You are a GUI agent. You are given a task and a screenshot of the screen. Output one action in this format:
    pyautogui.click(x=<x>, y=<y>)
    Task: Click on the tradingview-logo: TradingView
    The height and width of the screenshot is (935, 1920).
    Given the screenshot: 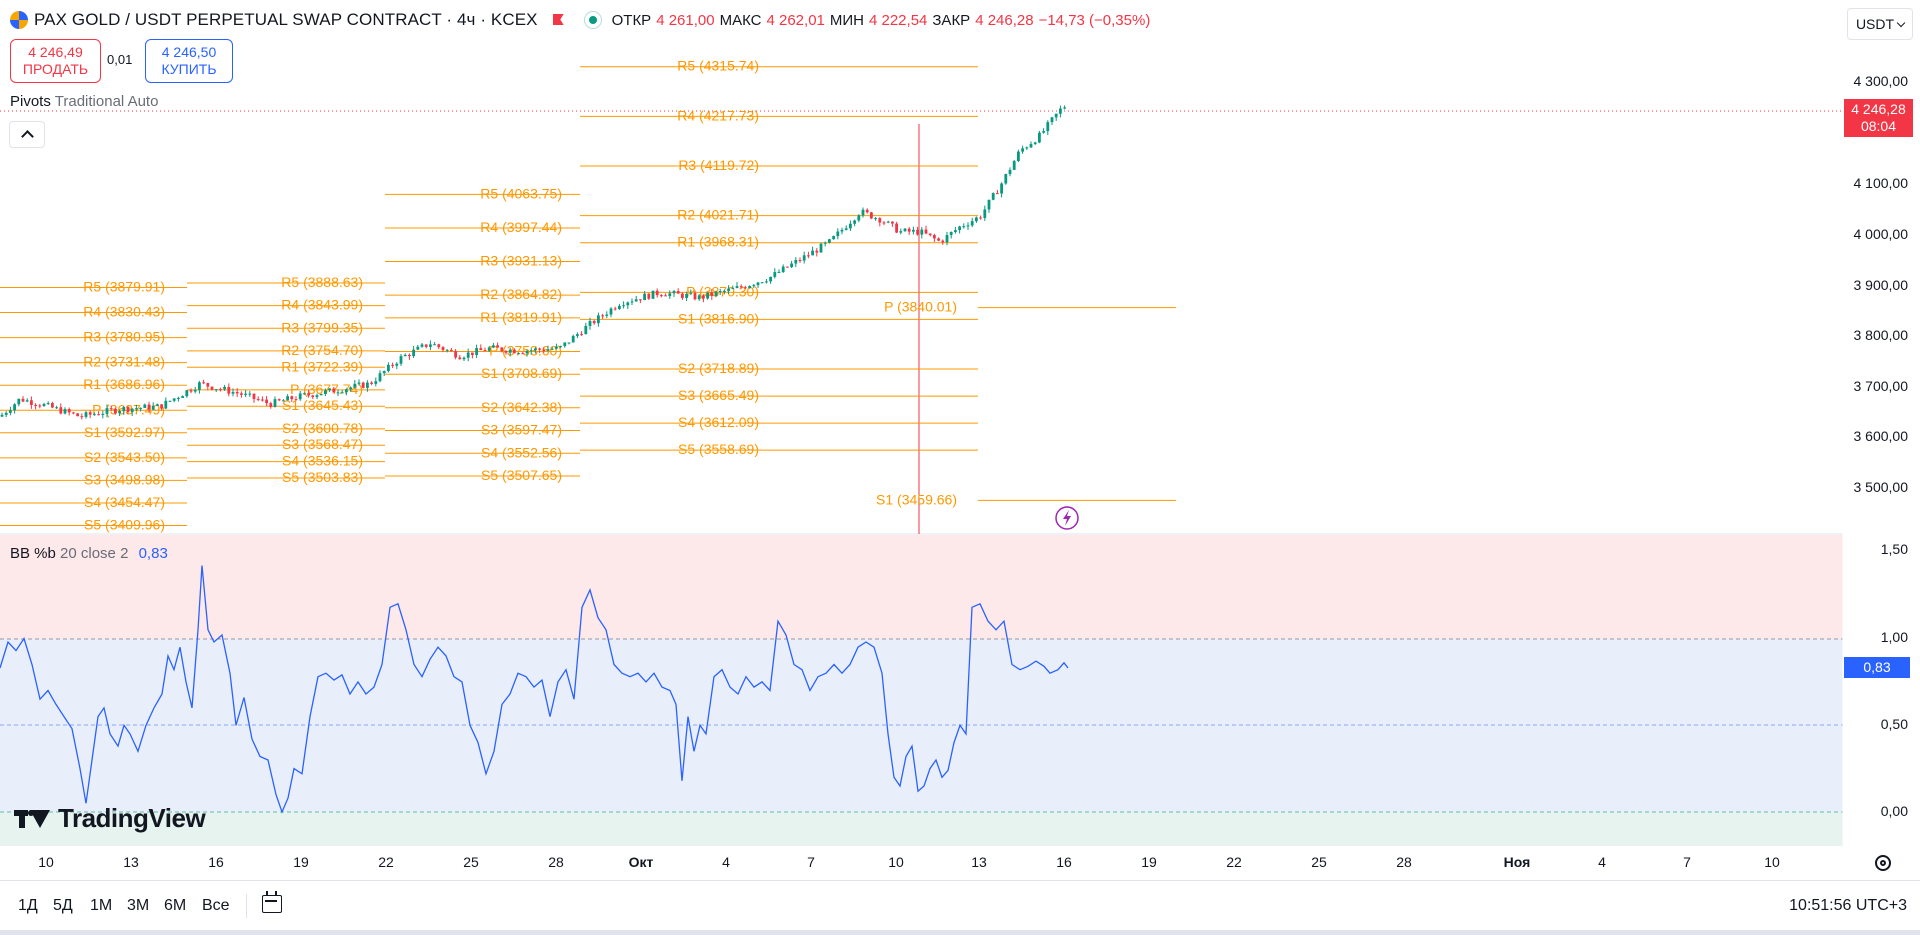 What is the action you would take?
    pyautogui.click(x=110, y=818)
    